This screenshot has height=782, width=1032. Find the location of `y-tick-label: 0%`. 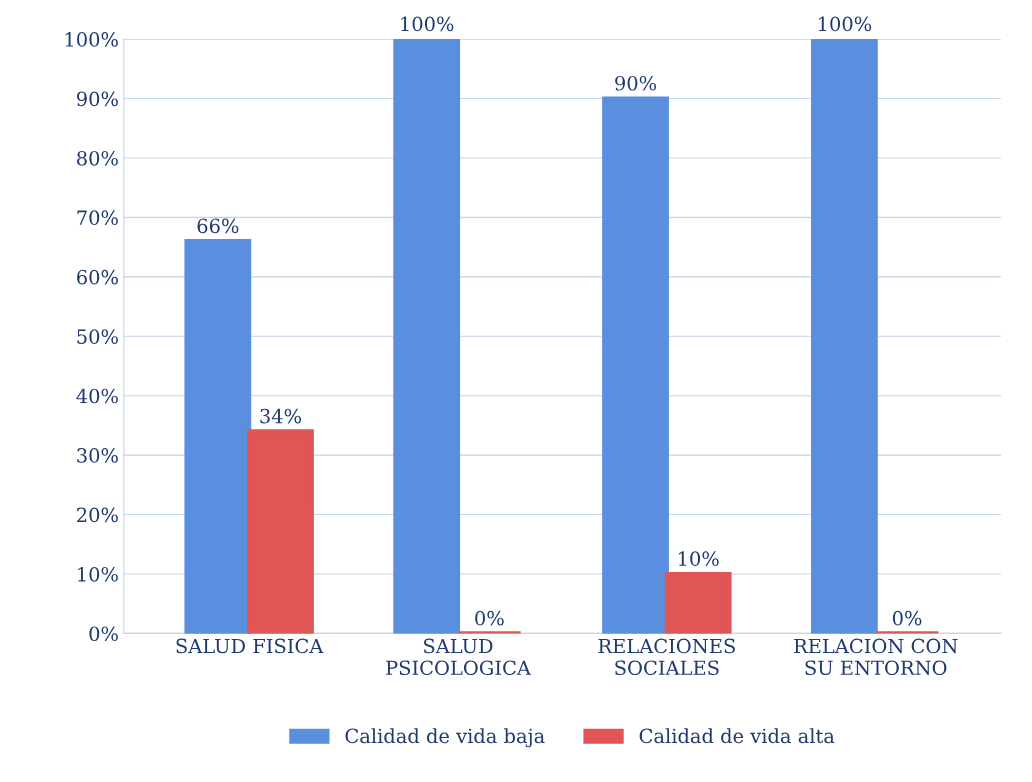

y-tick-label: 0% is located at coordinates (103, 634).